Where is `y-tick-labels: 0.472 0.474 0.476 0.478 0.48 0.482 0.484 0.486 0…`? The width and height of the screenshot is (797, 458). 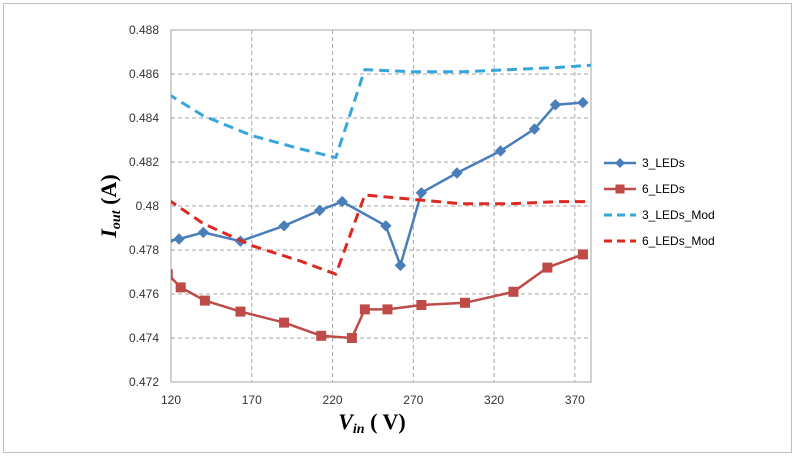
y-tick-labels: 0.472 0.474 0.476 0.478 0.48 0.482 0.484 0.486 0… is located at coordinates (144, 206).